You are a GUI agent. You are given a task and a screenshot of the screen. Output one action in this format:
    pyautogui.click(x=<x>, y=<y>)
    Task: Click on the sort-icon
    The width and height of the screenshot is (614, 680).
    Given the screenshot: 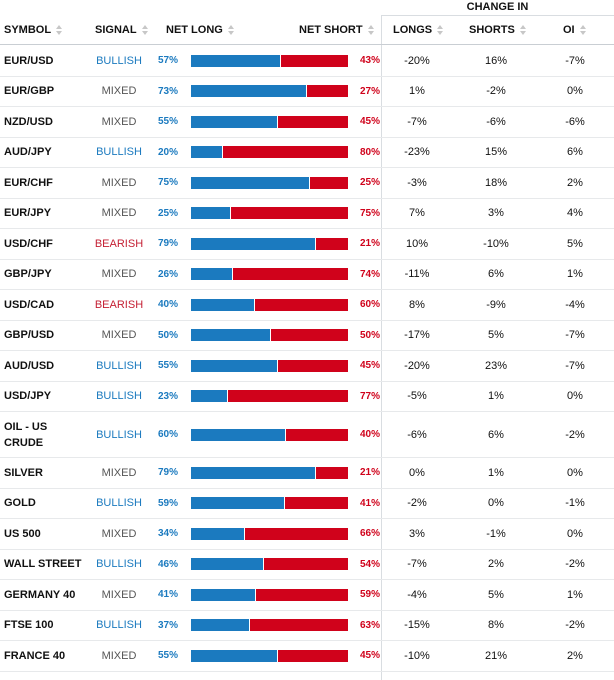 What is the action you would take?
    pyautogui.click(x=440, y=30)
    